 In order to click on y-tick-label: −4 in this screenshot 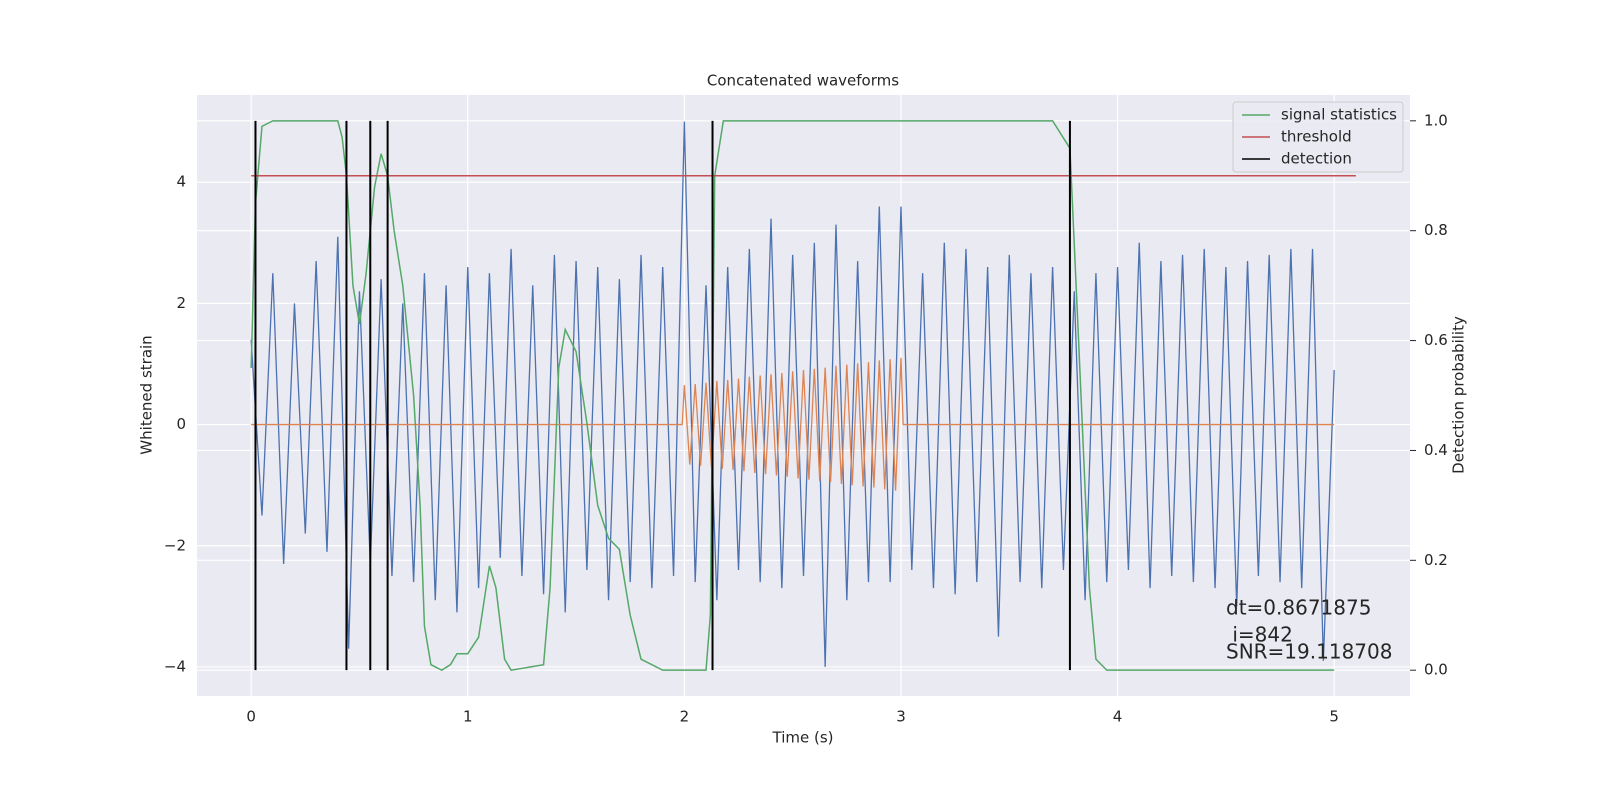, I will do `click(175, 666)`.